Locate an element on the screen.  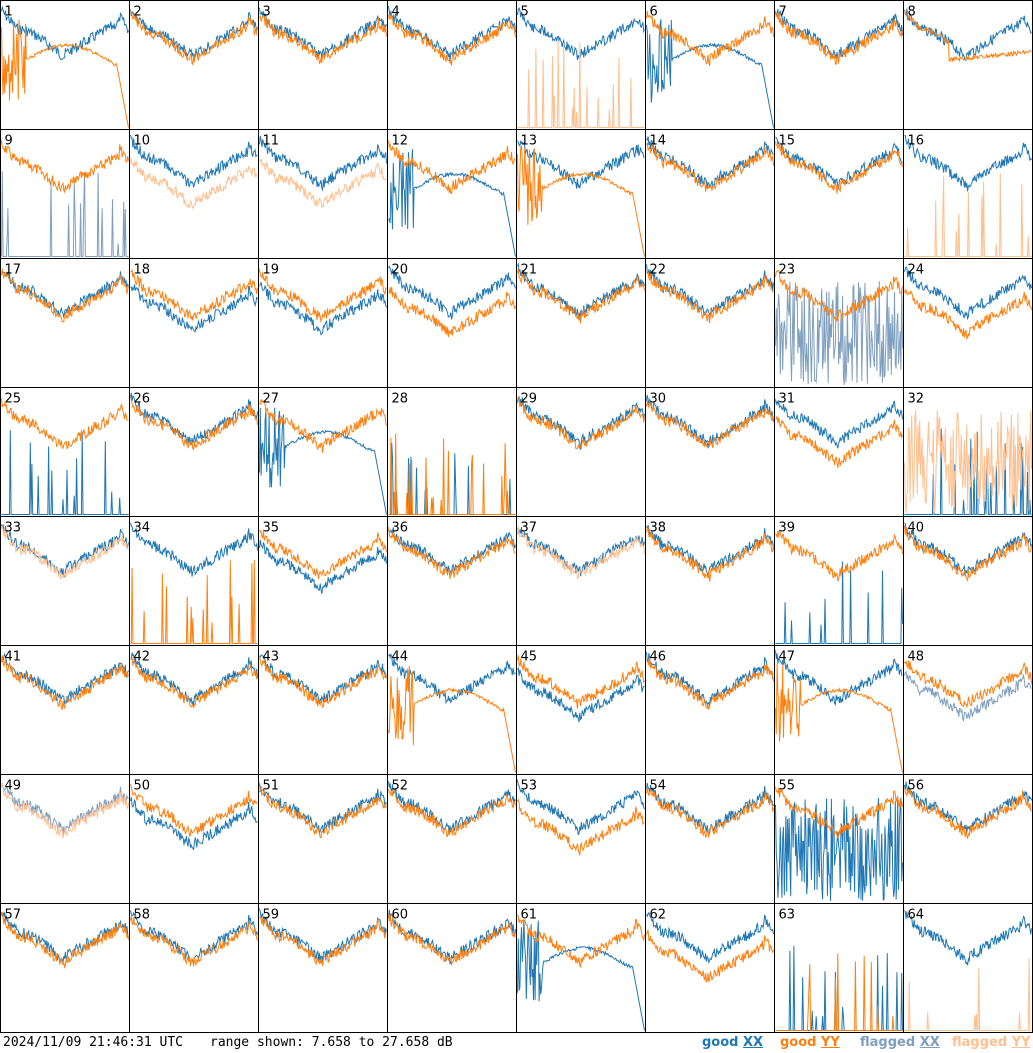
panel-19: 19 is located at coordinates (323, 323).